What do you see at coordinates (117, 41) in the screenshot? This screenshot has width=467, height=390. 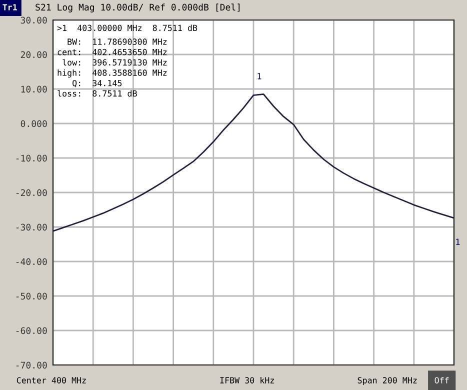 I see `annotation: BW: 11.78690300 MHz` at bounding box center [117, 41].